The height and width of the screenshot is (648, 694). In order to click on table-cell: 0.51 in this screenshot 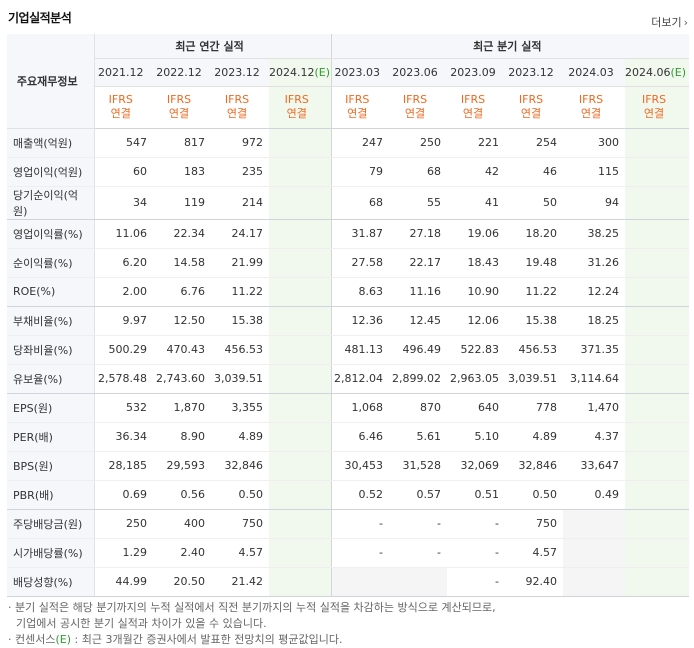, I will do `click(476, 495)`.